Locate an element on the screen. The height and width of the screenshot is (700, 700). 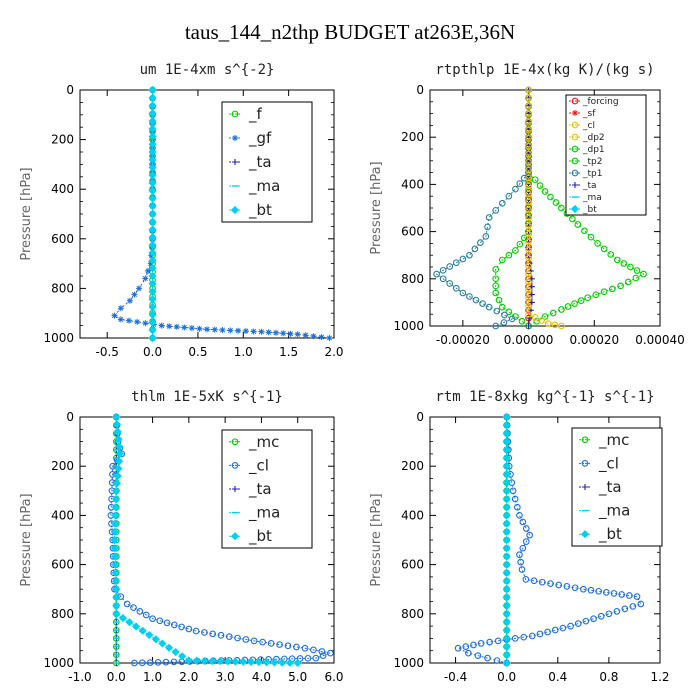
legend-label: _cl is located at coordinates (588, 126).